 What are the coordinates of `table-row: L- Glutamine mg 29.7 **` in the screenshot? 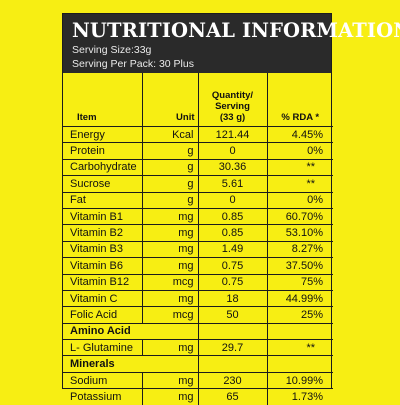 It's located at (198, 347).